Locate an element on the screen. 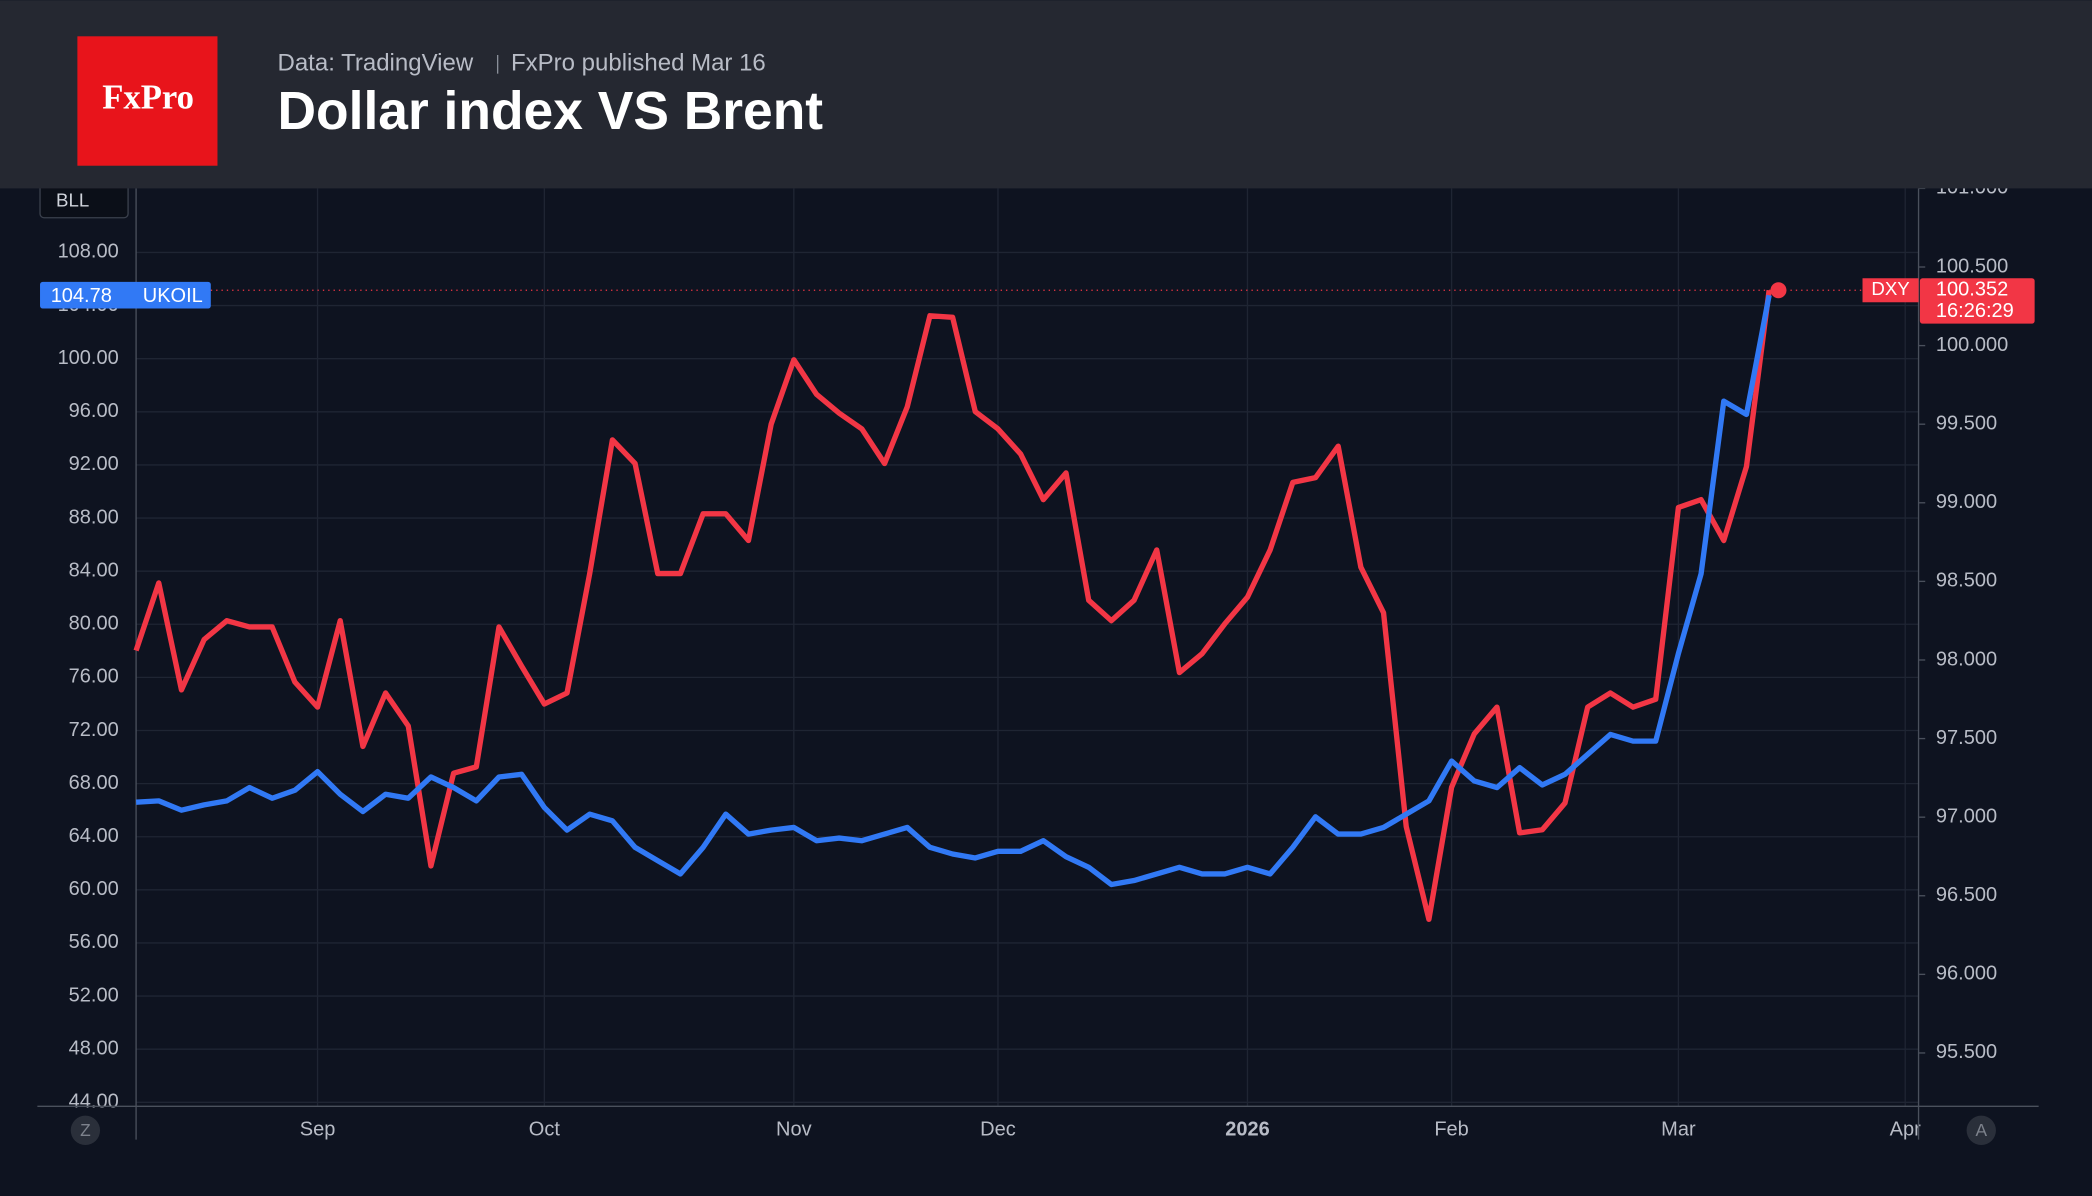 This screenshot has width=2092, height=1196. tag-name-bg is located at coordinates (1890, 290).